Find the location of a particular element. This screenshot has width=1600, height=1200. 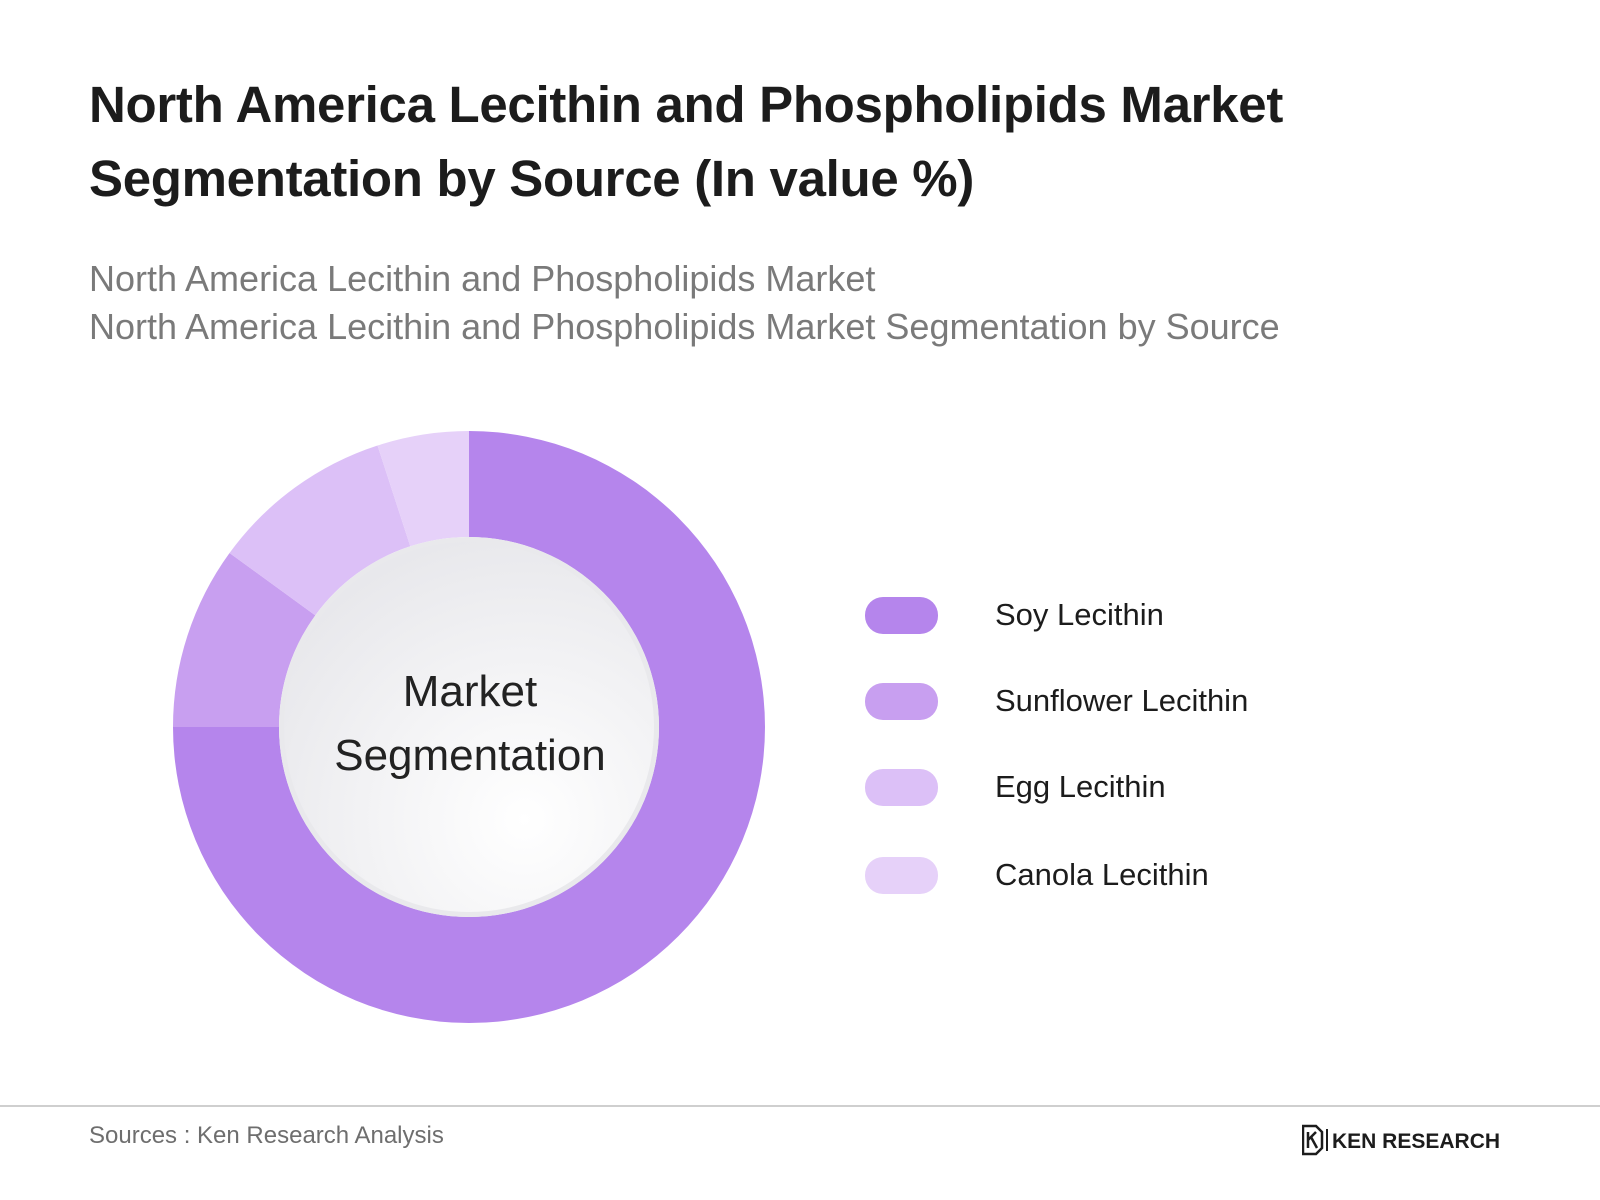

legend-item-canola: Canola Lecithin is located at coordinates (1190, 875).